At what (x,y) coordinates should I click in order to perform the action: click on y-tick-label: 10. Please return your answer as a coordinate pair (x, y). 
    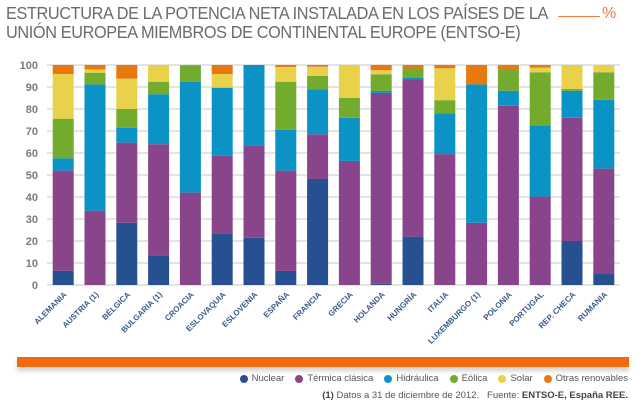
    Looking at the image, I should click on (32, 264).